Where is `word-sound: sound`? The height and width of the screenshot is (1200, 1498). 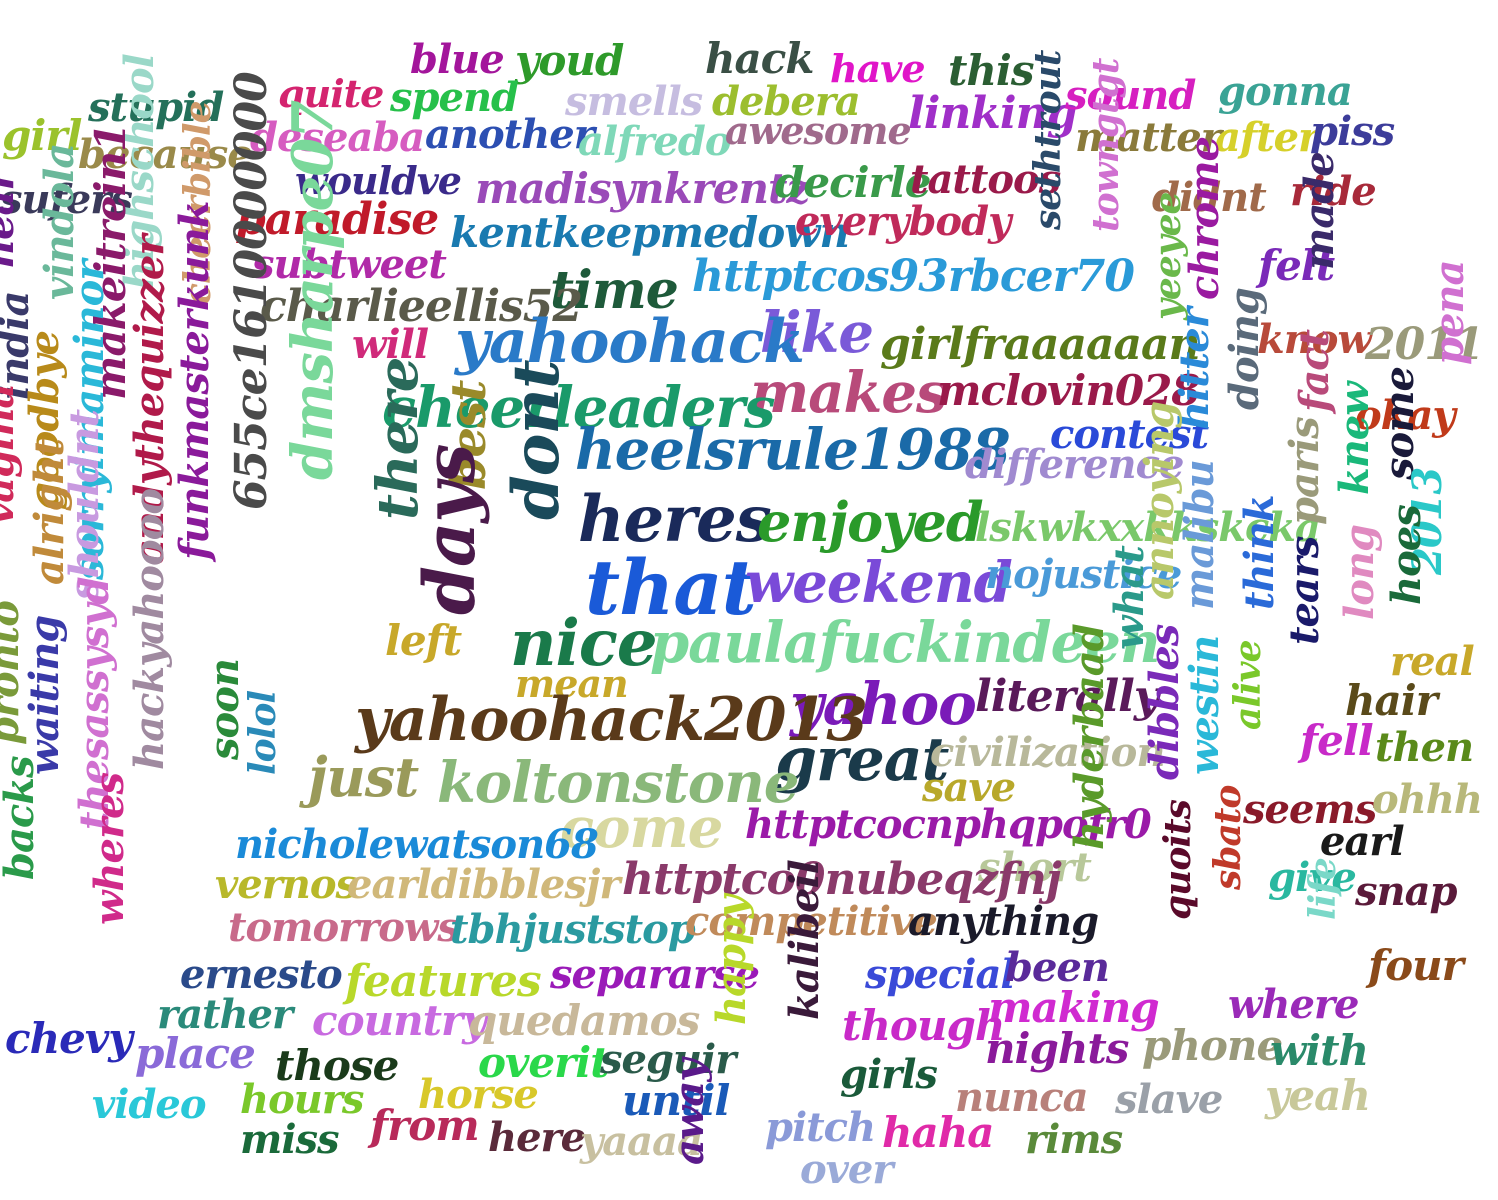
word-sound: sound is located at coordinates (1130, 95).